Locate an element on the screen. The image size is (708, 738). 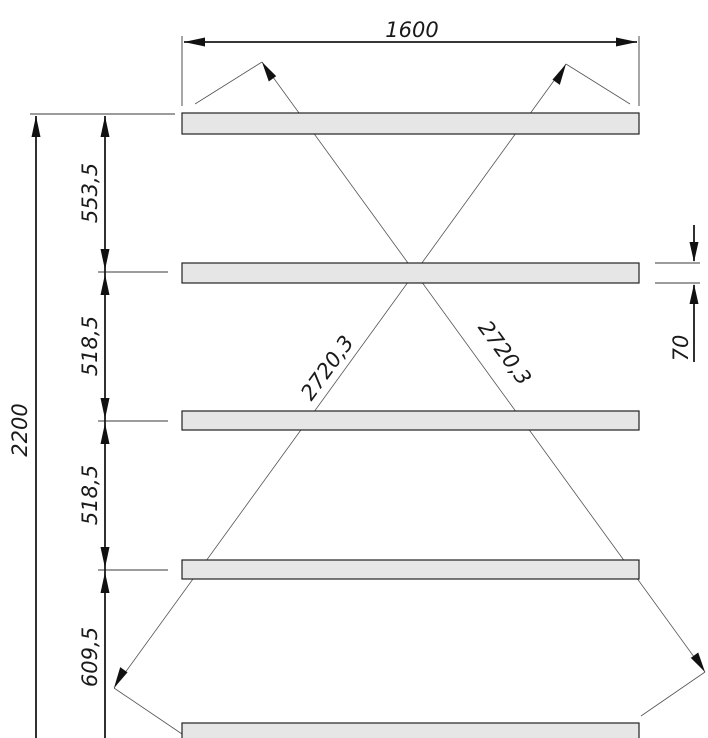
height-arrow-top is located at coordinates (36, 126).